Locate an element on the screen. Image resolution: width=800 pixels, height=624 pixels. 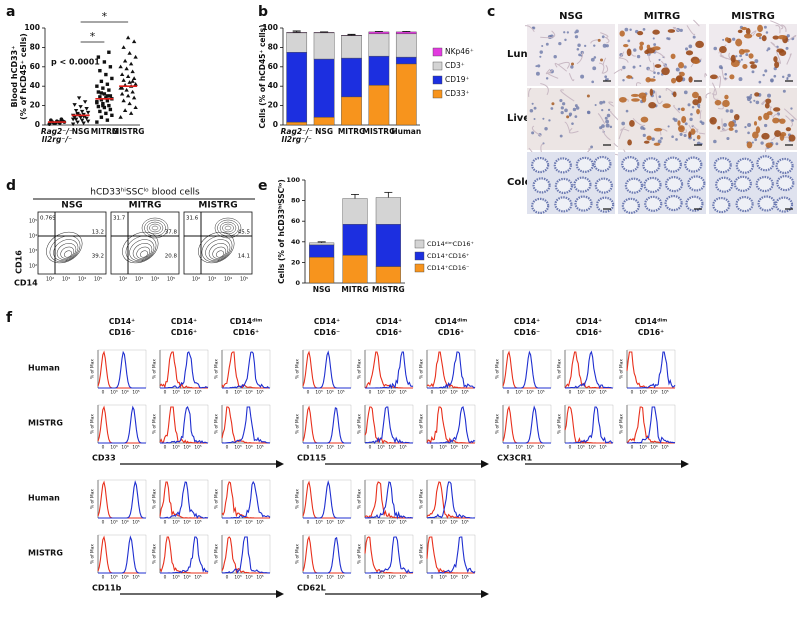
column-label: CD14⁺ is located at coordinates (327, 321).